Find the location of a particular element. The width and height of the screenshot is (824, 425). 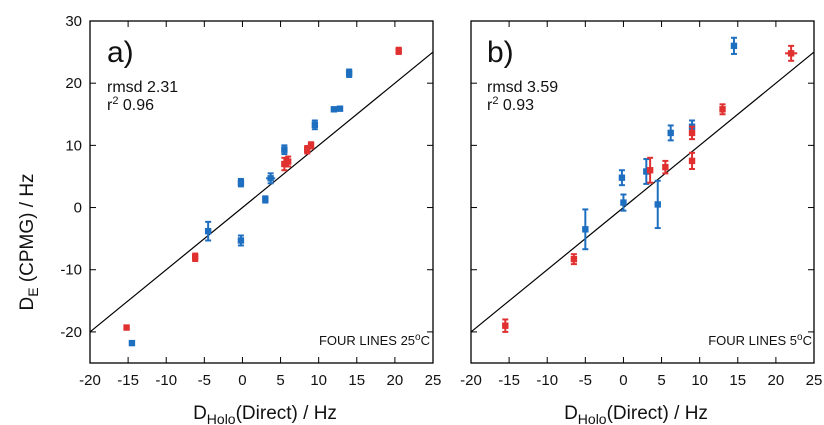

panel-b-condition: FOUR LINES 5oC is located at coordinates (760, 340).